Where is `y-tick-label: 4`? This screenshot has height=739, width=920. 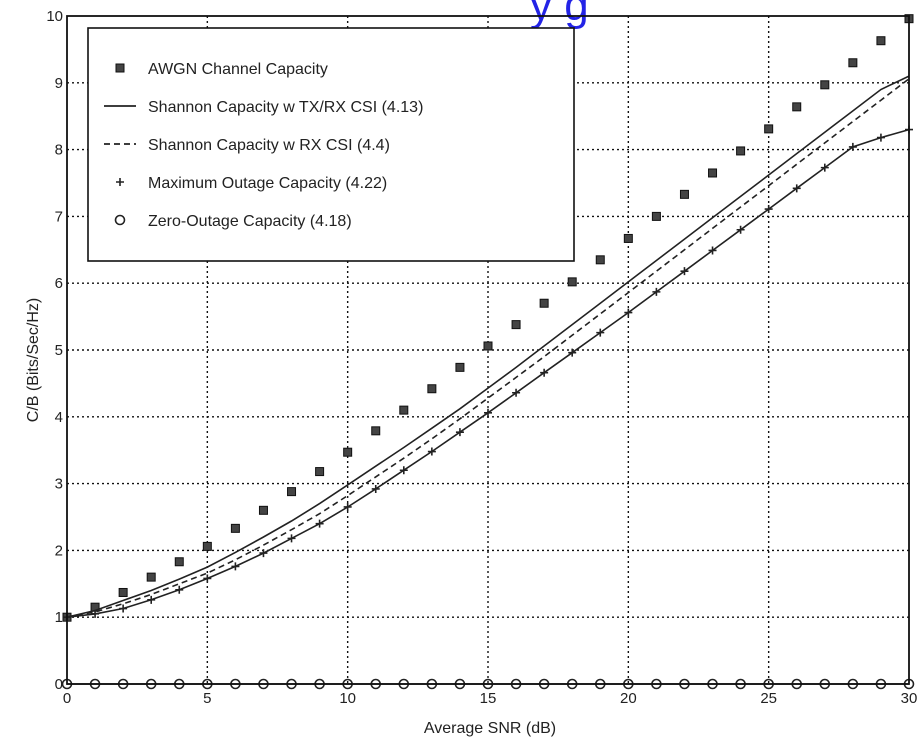
y-tick-label: 4 is located at coordinates (59, 417).